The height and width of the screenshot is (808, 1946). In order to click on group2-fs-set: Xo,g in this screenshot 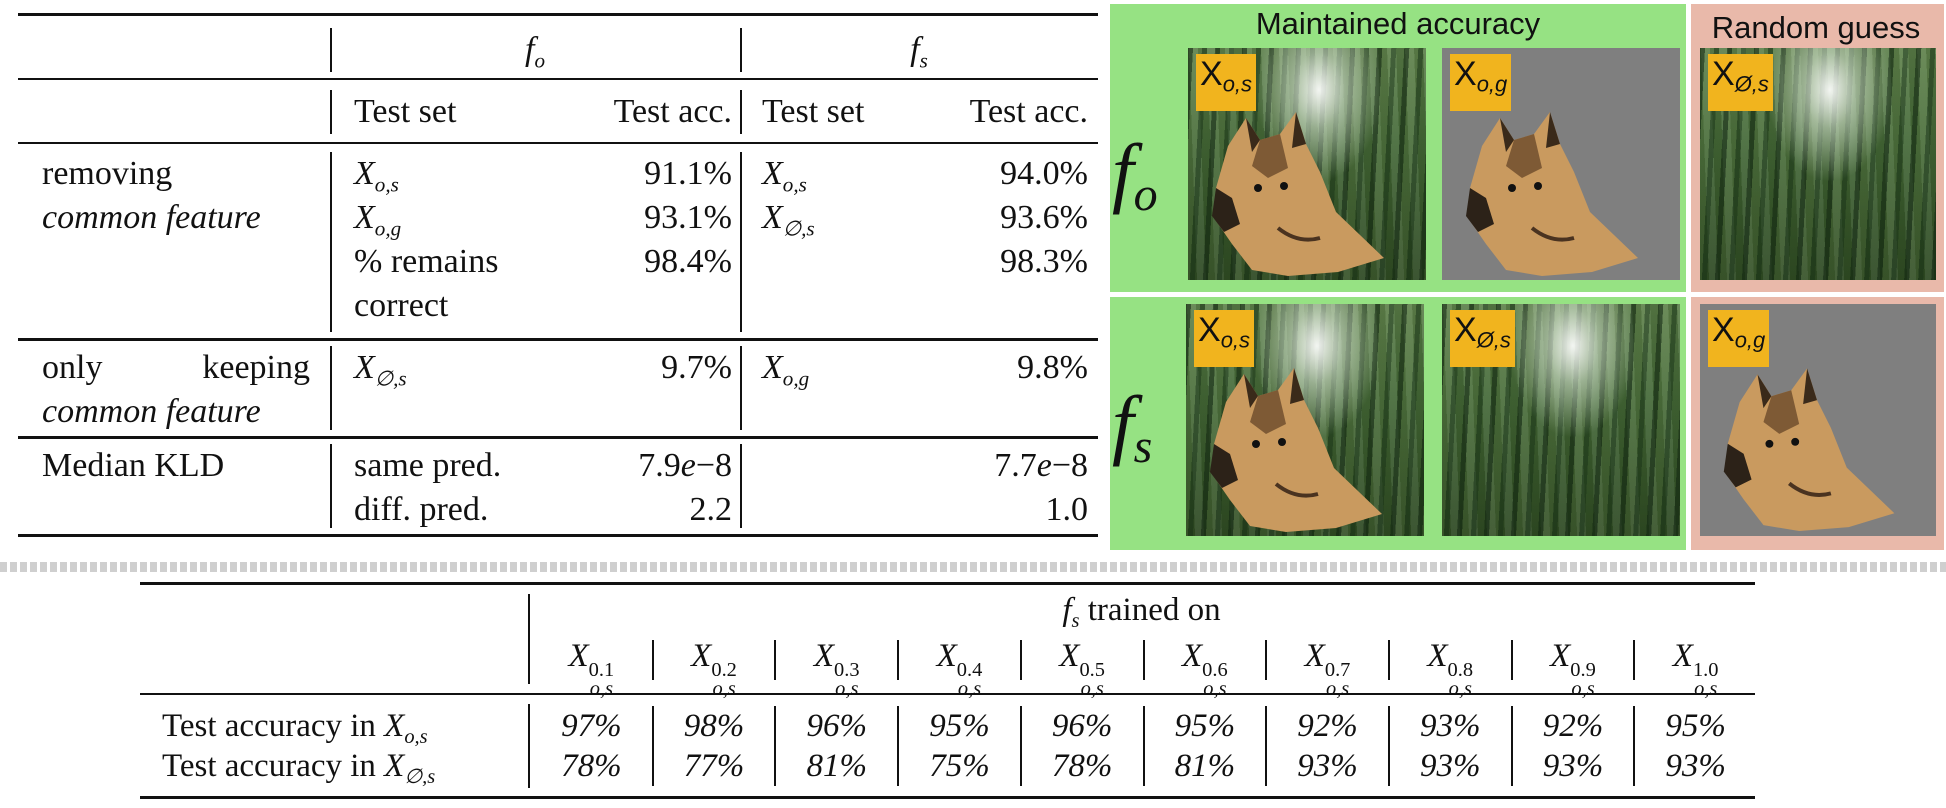, I will do `click(785, 373)`.